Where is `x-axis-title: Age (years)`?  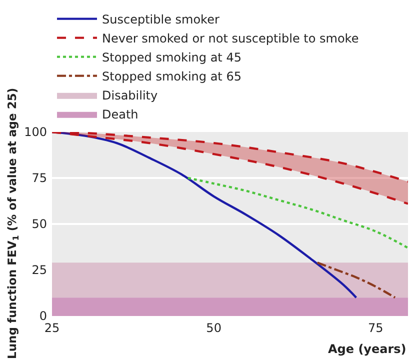
x-axis-title: Age (years) is located at coordinates (367, 349).